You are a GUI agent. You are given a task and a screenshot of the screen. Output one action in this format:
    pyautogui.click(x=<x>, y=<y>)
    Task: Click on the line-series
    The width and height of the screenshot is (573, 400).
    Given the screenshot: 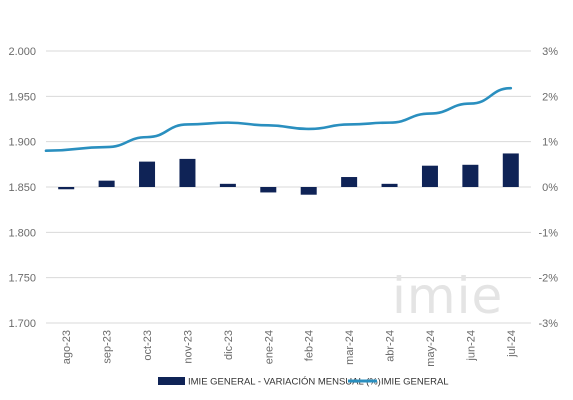 What is the action you would take?
    pyautogui.click(x=278, y=119)
    